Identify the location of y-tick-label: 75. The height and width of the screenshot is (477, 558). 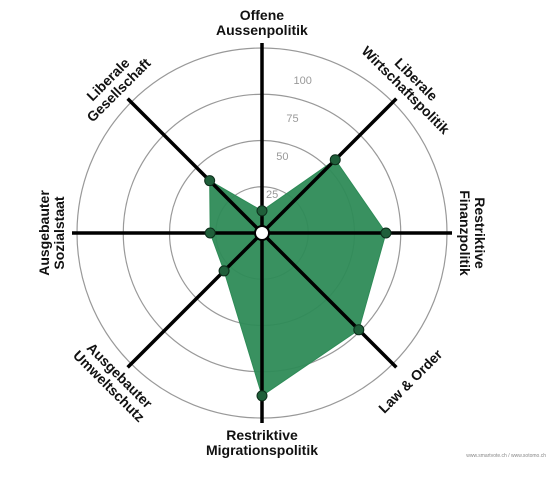
(292, 119).